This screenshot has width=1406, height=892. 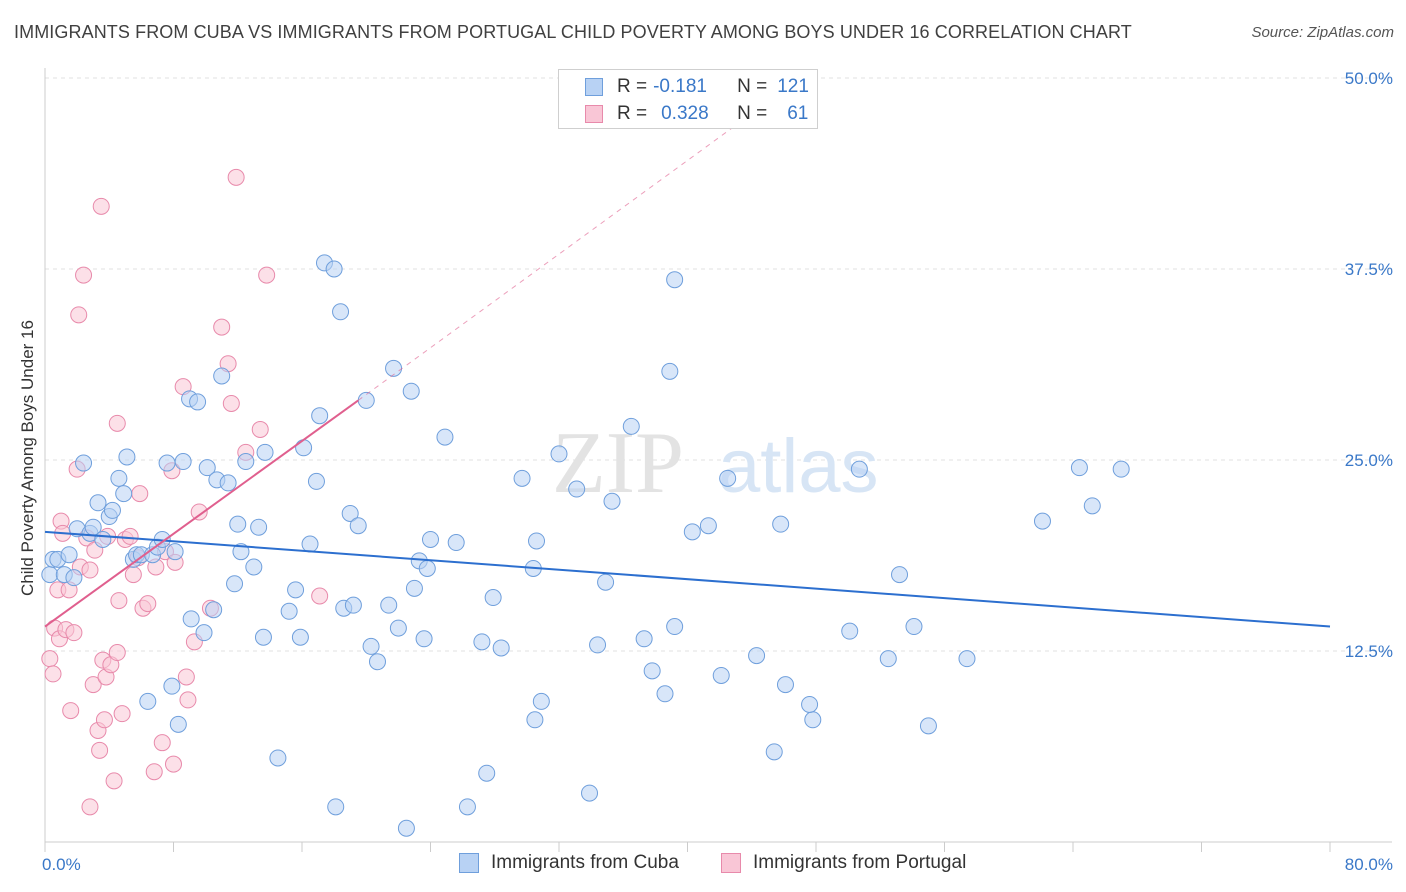 What do you see at coordinates (843, 863) in the screenshot?
I see `series-legend-portugal: Immigrants from Portugal` at bounding box center [843, 863].